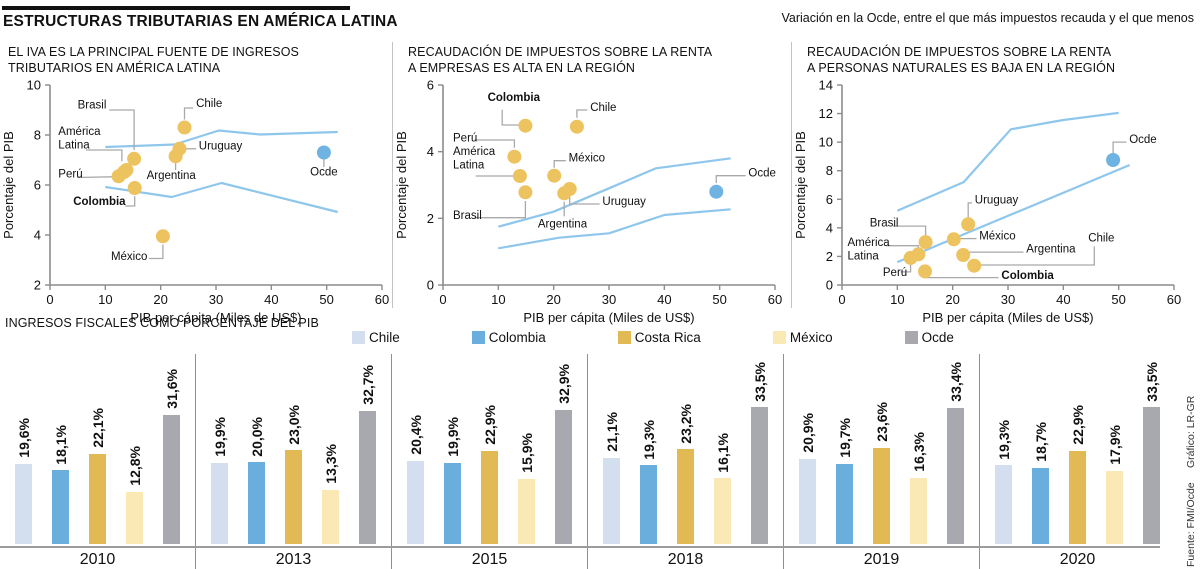 Image resolution: width=1200 pixels, height=569 pixels. I want to click on legend-item-m-xico: México, so click(802, 337).